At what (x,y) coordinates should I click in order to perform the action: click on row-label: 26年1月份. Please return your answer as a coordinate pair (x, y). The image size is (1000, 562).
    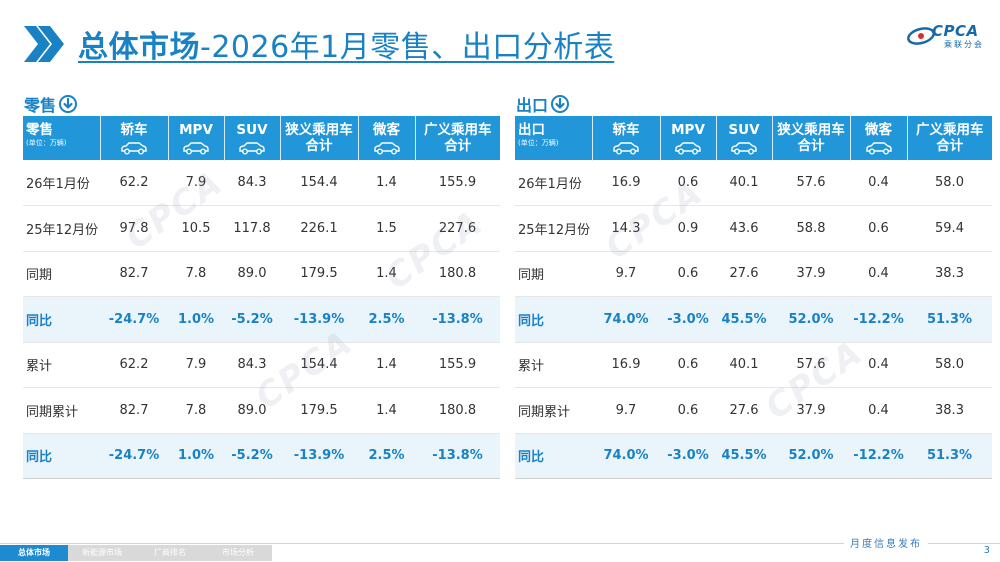
    Looking at the image, I should click on (61, 182).